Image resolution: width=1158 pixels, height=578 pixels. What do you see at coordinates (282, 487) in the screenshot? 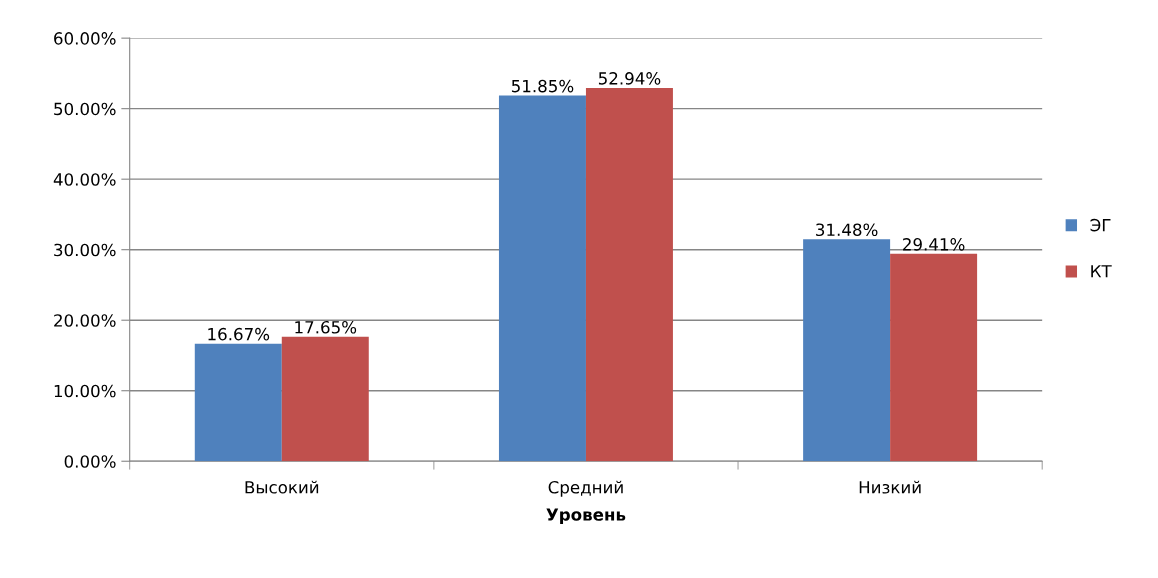
I see `x-tick-label: Высокий` at bounding box center [282, 487].